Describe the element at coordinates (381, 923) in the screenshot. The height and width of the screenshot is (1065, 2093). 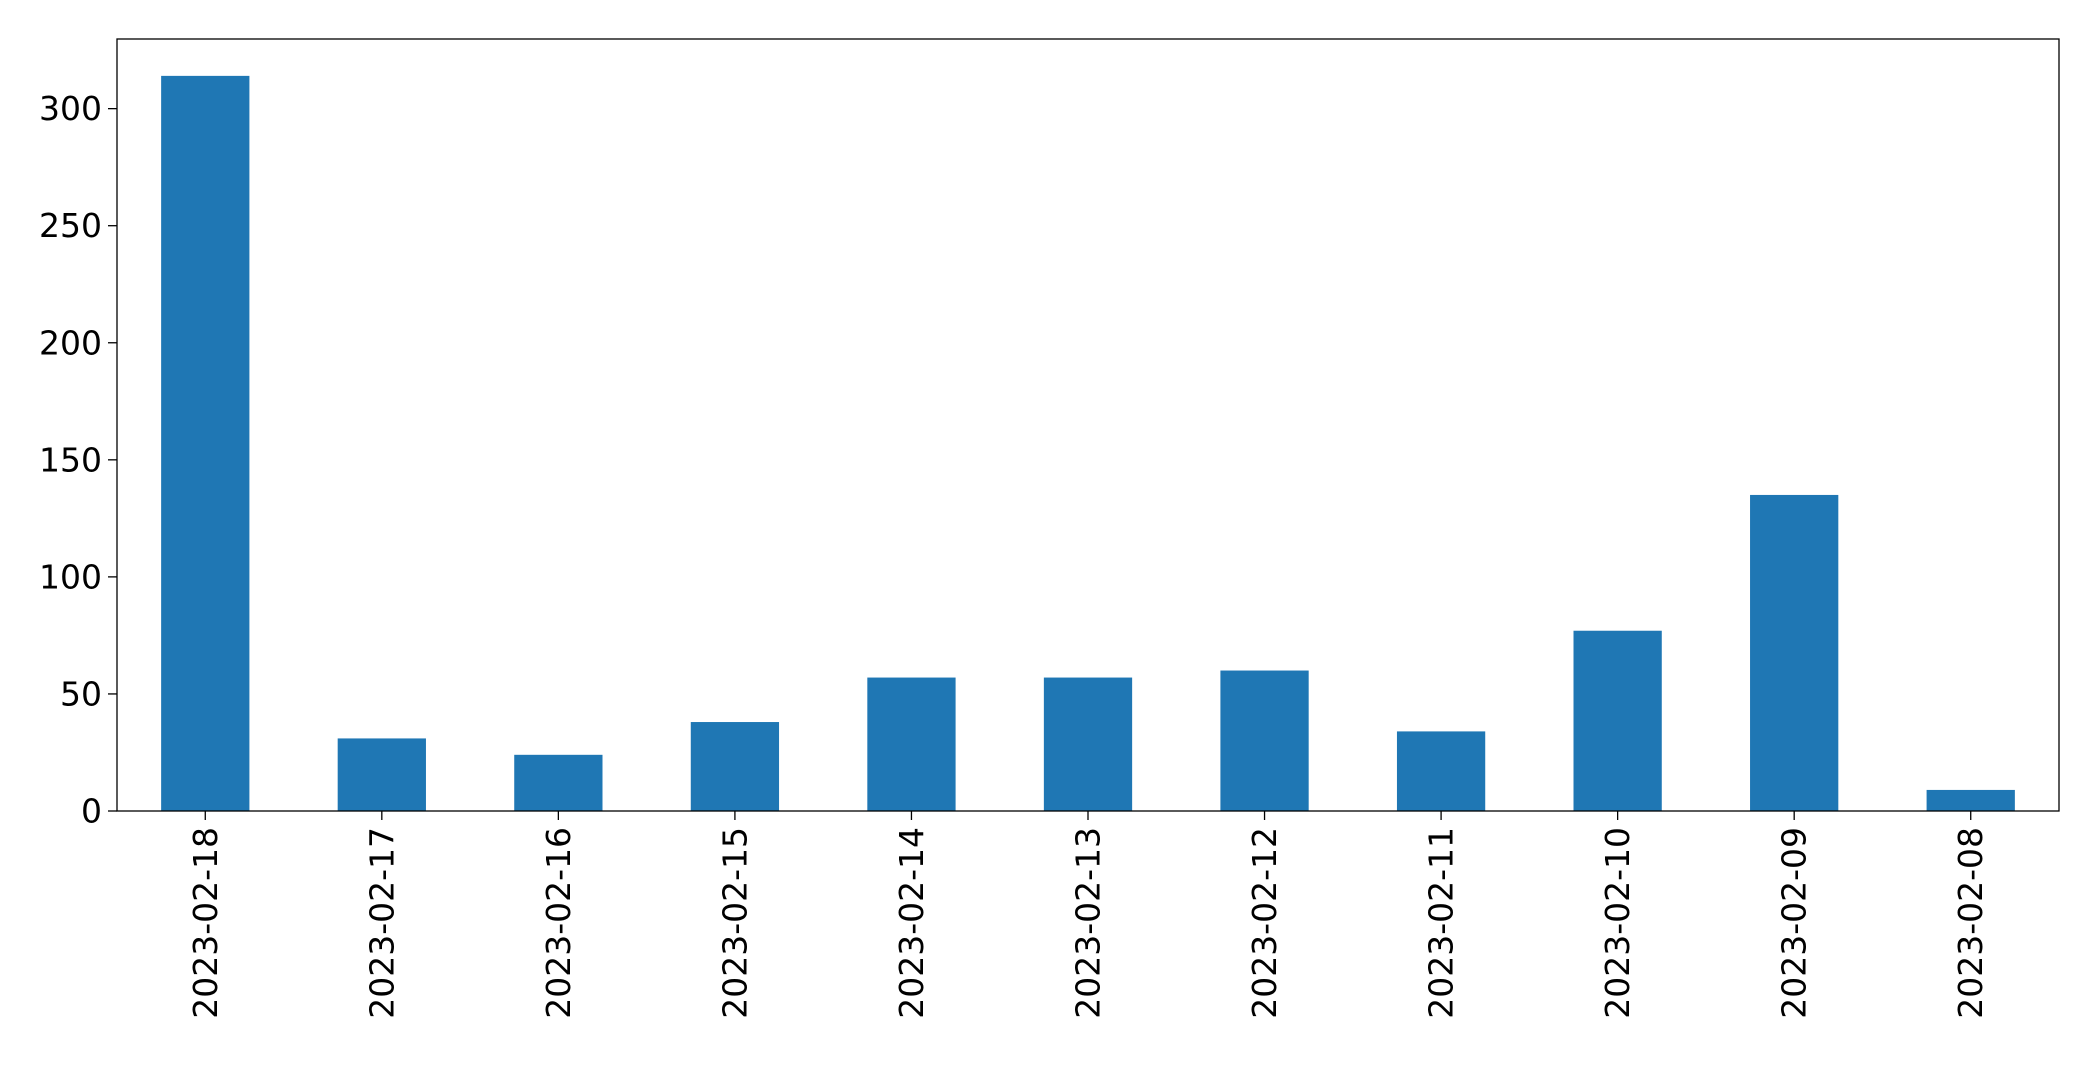
I see `x-tick-label: 2023-02-17` at that location.